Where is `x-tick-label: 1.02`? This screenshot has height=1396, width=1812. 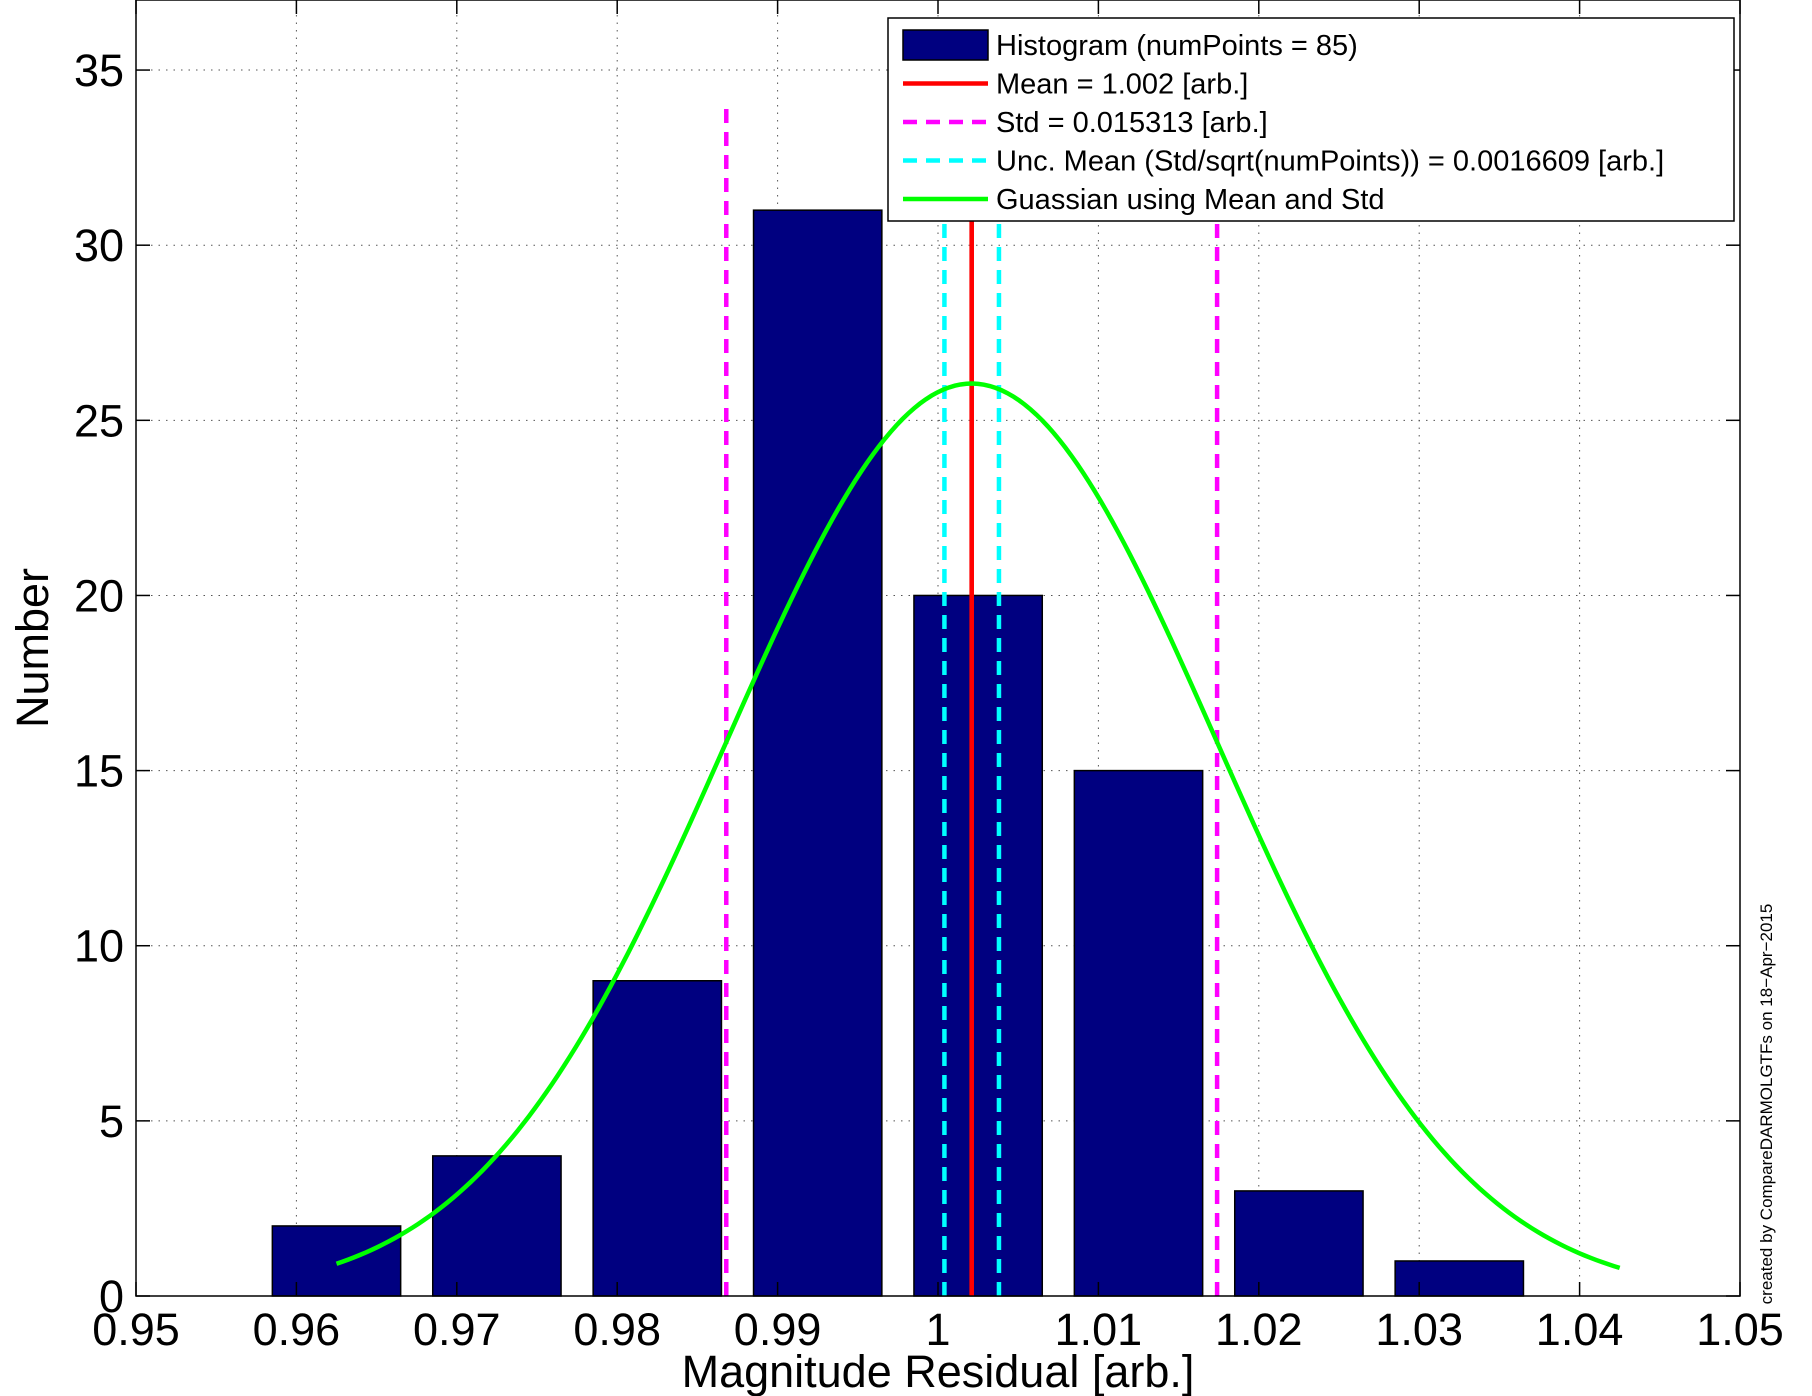
x-tick-label: 1.02 is located at coordinates (1259, 1329).